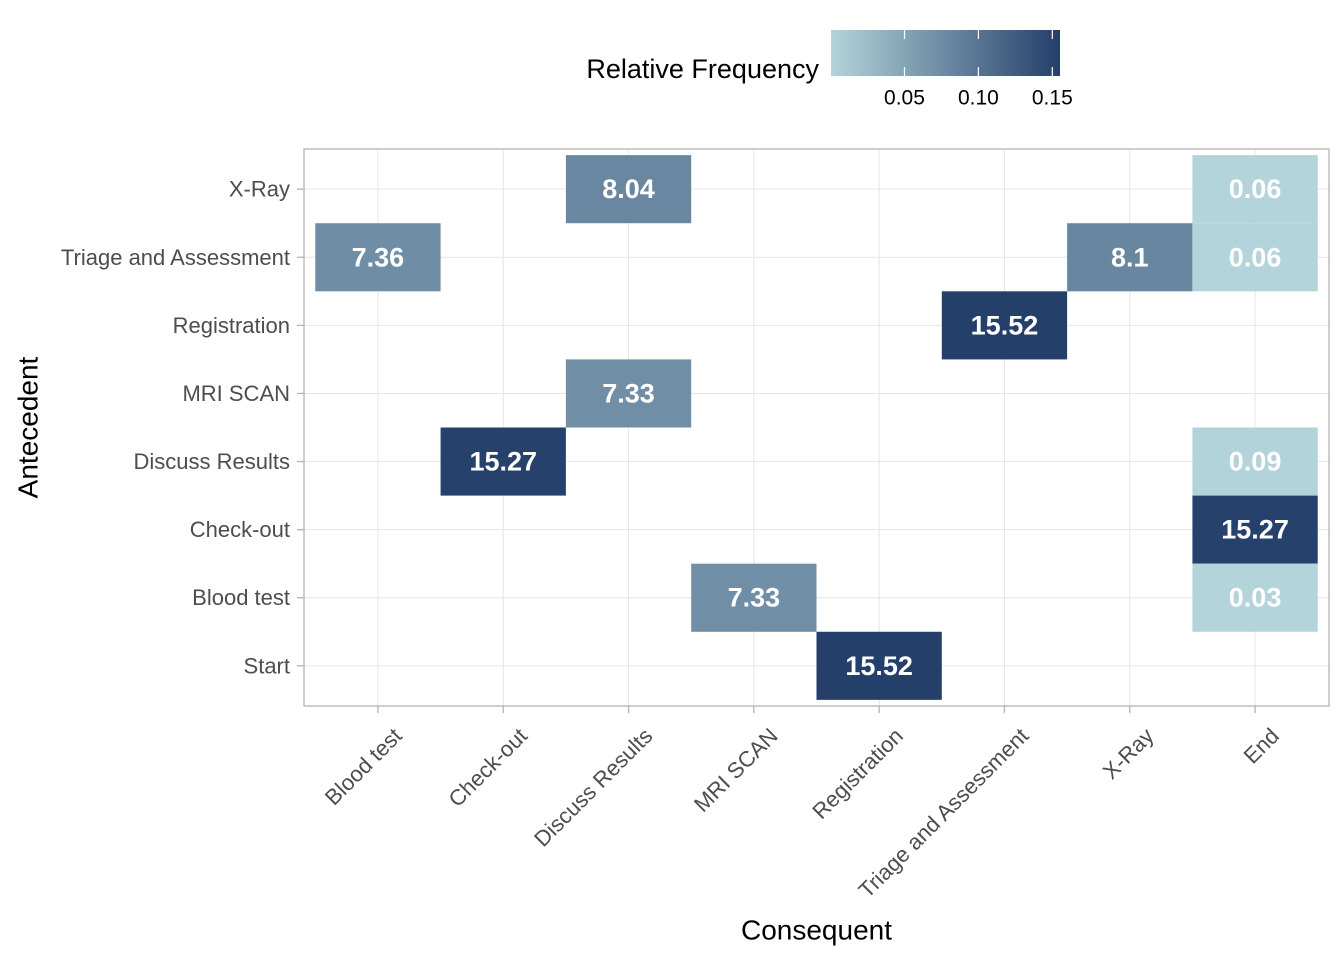 The height and width of the screenshot is (960, 1344). I want to click on tile-label-start-to-registration: 15.52, so click(879, 666).